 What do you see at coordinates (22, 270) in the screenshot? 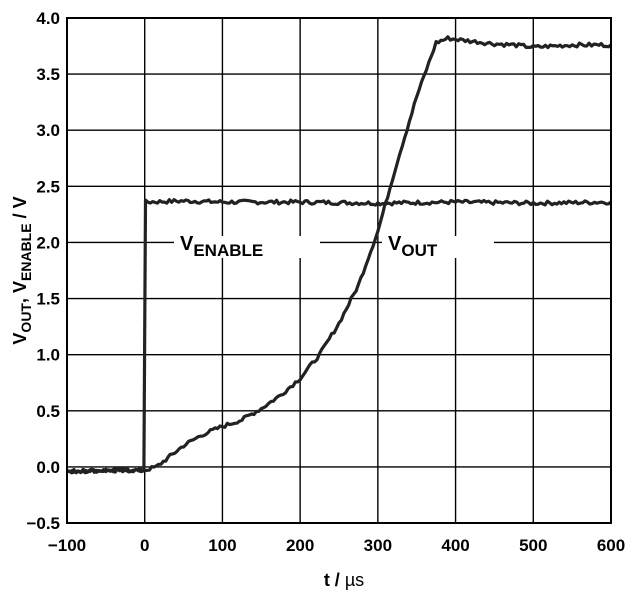
I see `y-axis-label: VOUT, VENABLE / V` at bounding box center [22, 270].